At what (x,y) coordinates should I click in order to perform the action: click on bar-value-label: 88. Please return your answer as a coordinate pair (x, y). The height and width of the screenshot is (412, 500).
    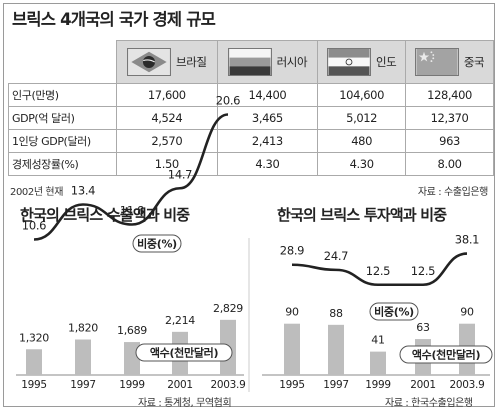
    Looking at the image, I should click on (336, 313).